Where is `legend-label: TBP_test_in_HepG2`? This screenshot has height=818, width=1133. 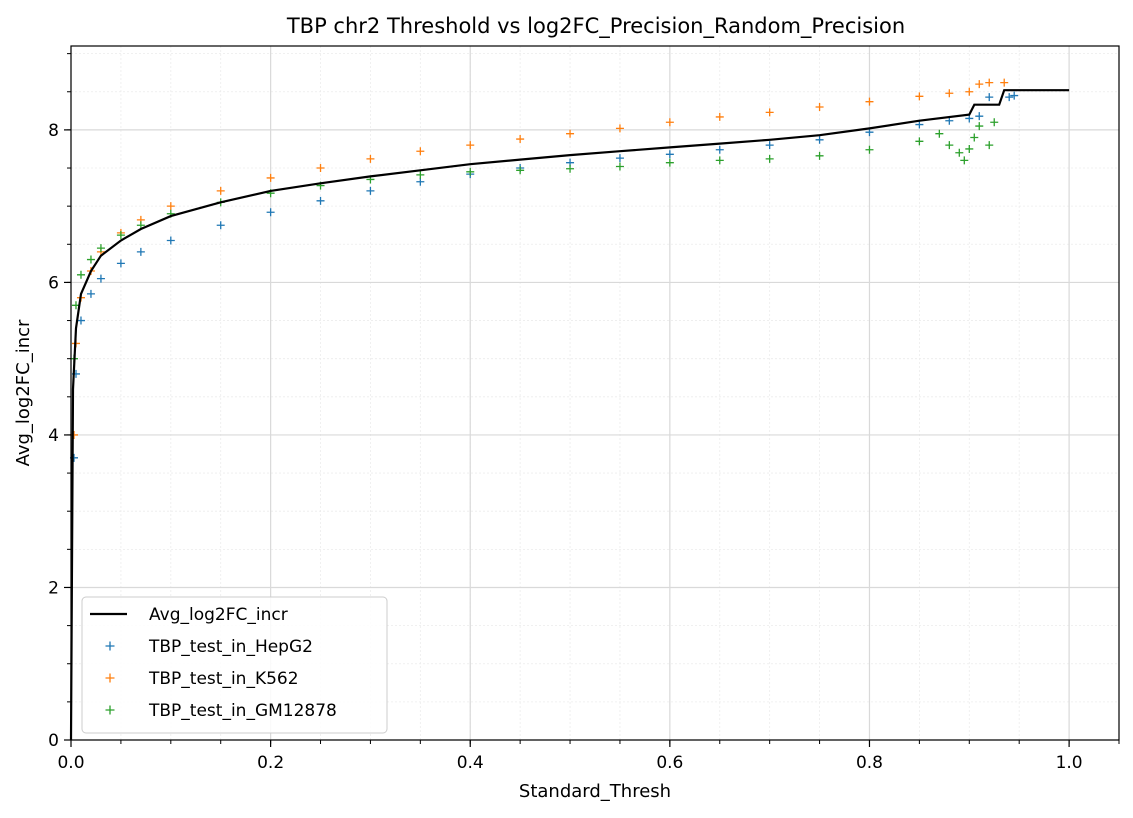 legend-label: TBP_test_in_HepG2 is located at coordinates (230, 647).